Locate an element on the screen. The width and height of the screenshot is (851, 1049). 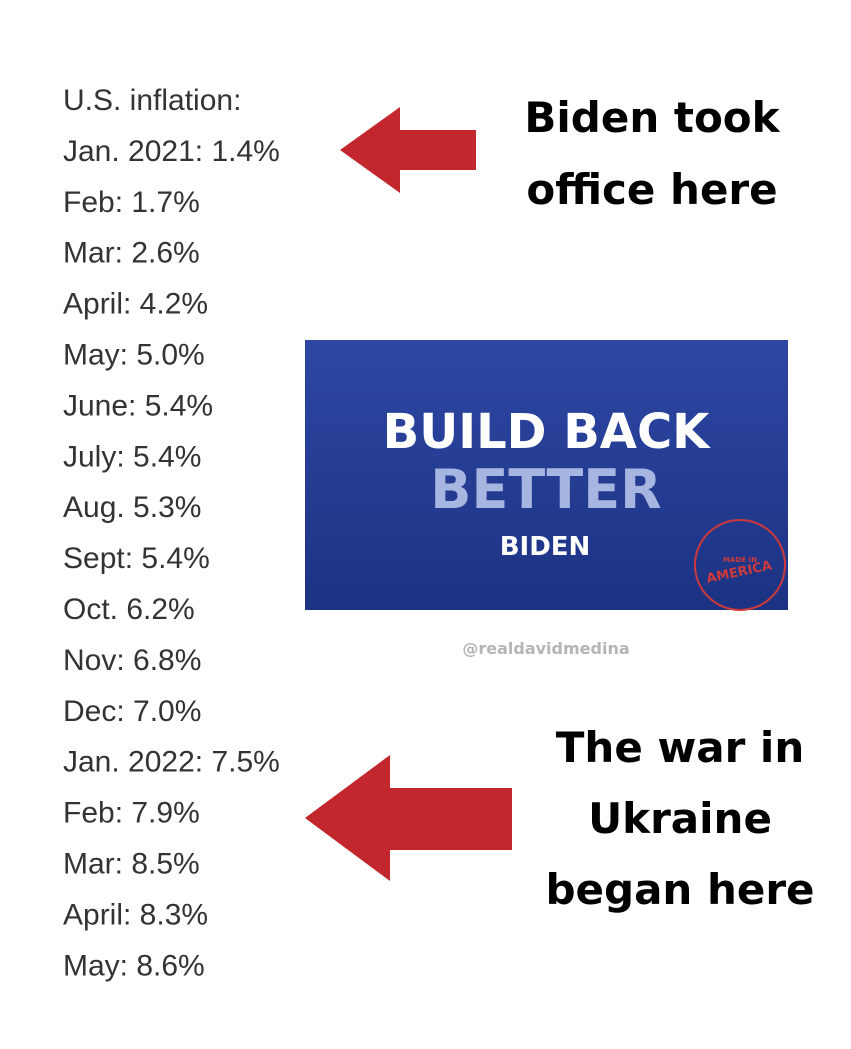
annotation-line: Ukraine is located at coordinates (680, 818).